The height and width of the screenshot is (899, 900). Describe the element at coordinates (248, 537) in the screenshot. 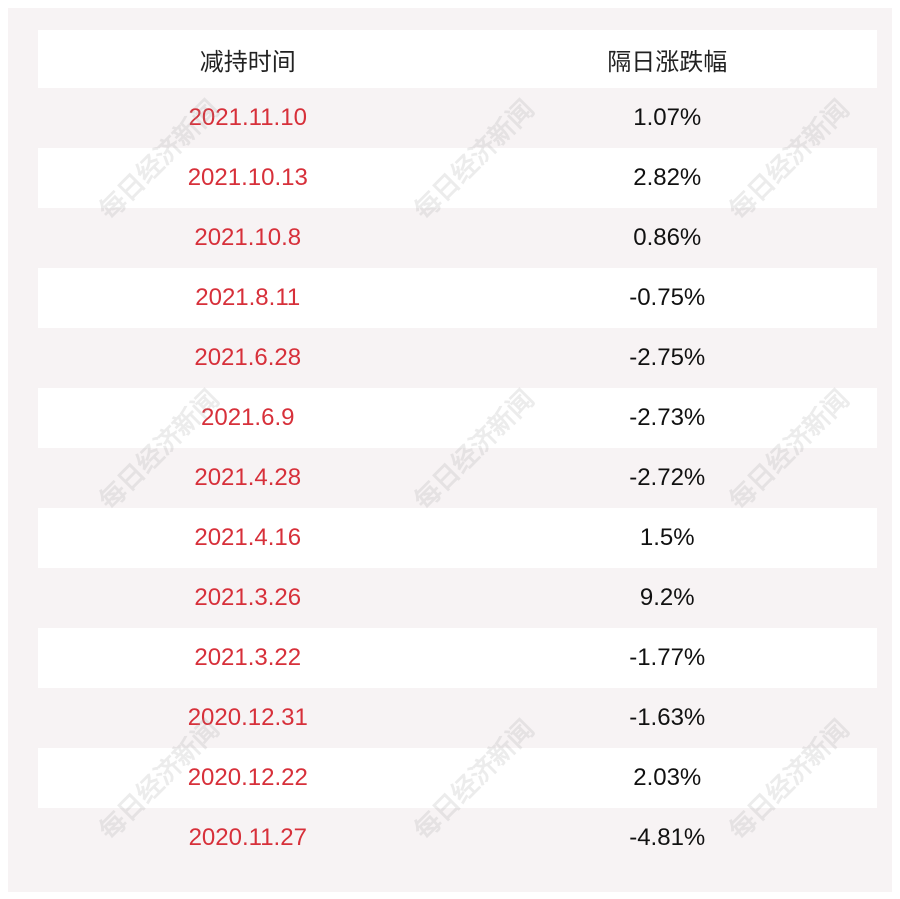

I see `reduction-date: 2021.4.16` at that location.